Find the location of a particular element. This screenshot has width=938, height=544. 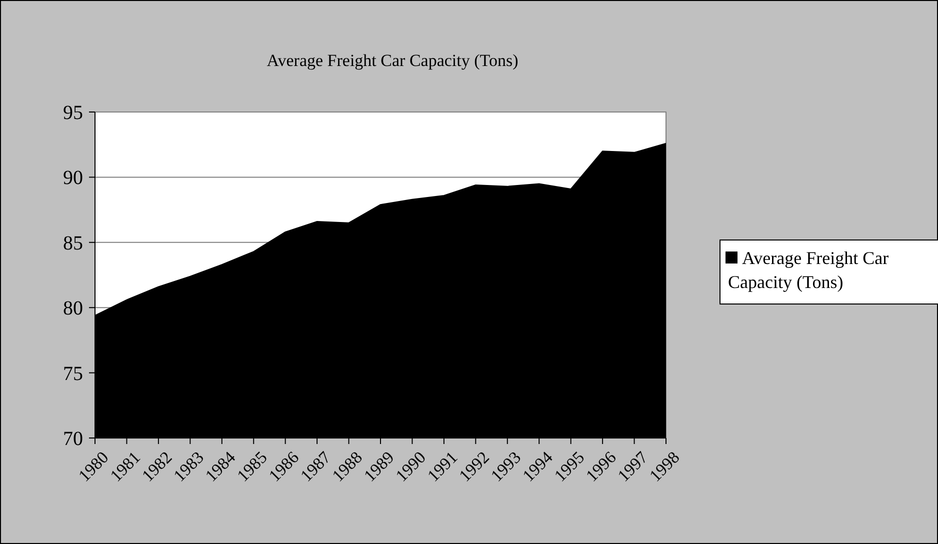

chart-title: Average Freight Car Capacity (Tons) is located at coordinates (392, 60).